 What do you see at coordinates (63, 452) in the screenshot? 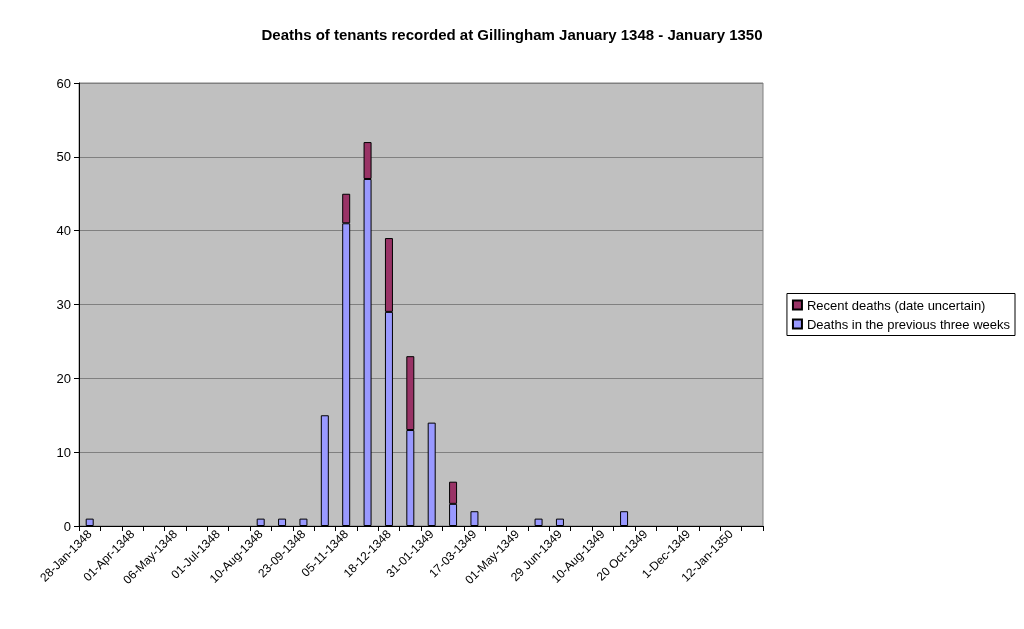
I see `y-tick-label: 10` at bounding box center [63, 452].